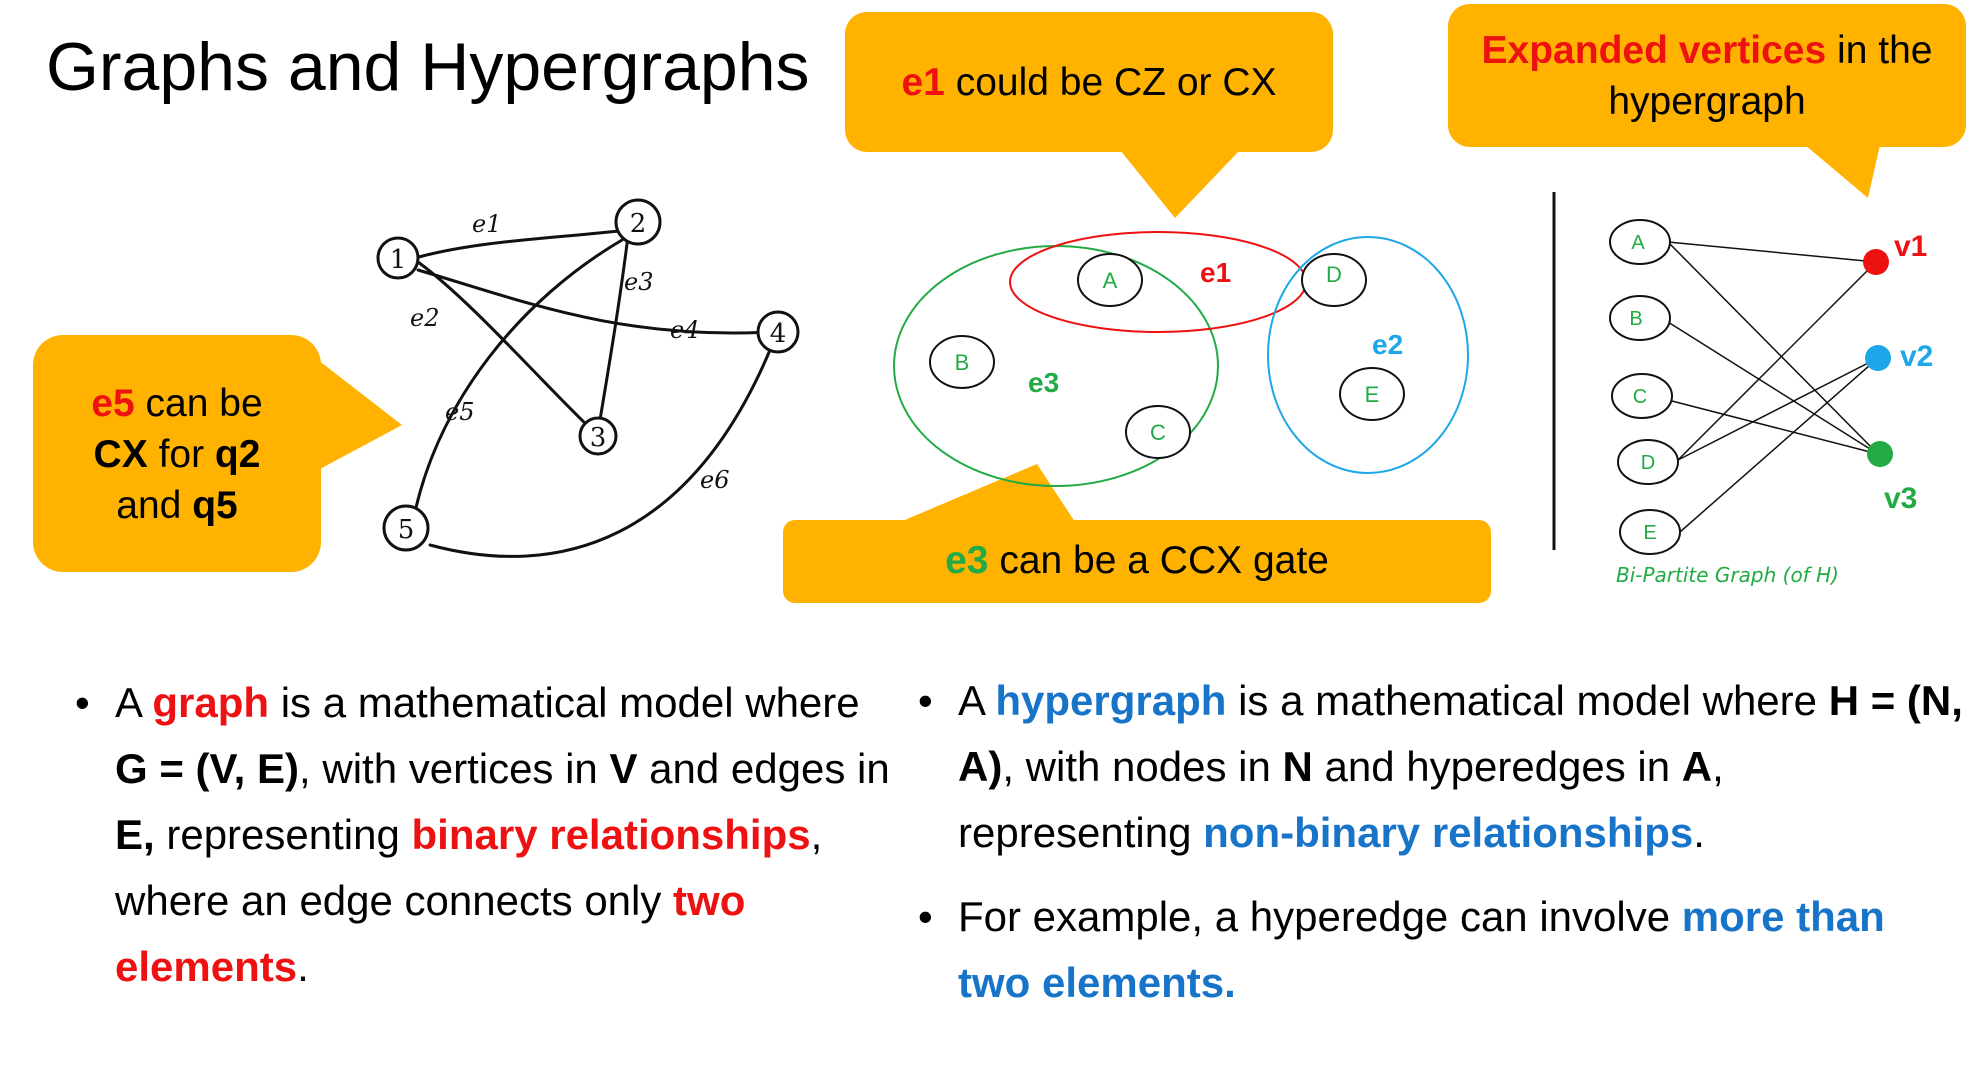 This screenshot has width=1983, height=1067. Describe the element at coordinates (1773, 387) in the screenshot. I see `bipartite-edges` at that location.